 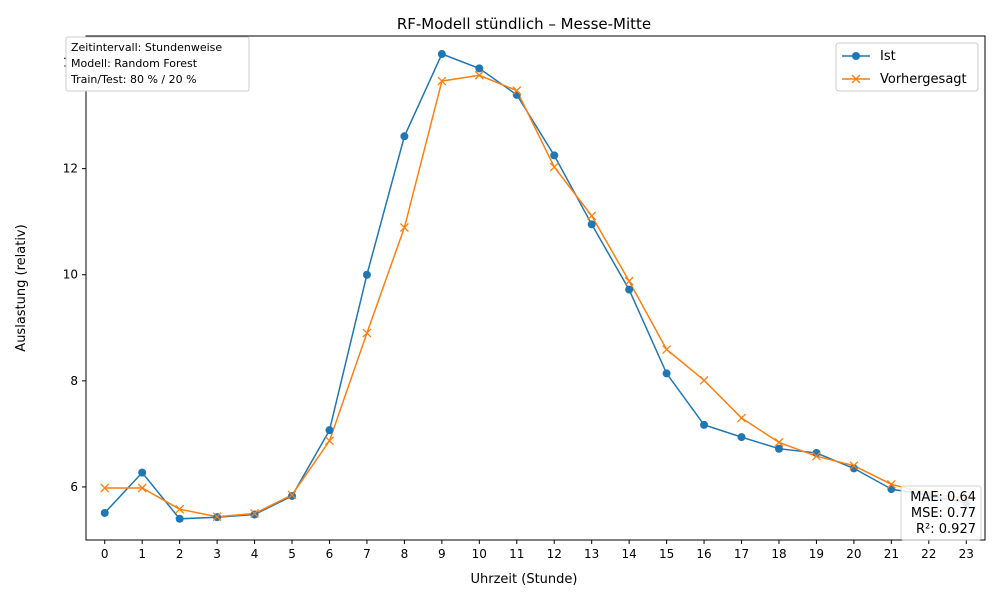 What do you see at coordinates (888, 56) in the screenshot?
I see `legend-ist-label: Ist` at bounding box center [888, 56].